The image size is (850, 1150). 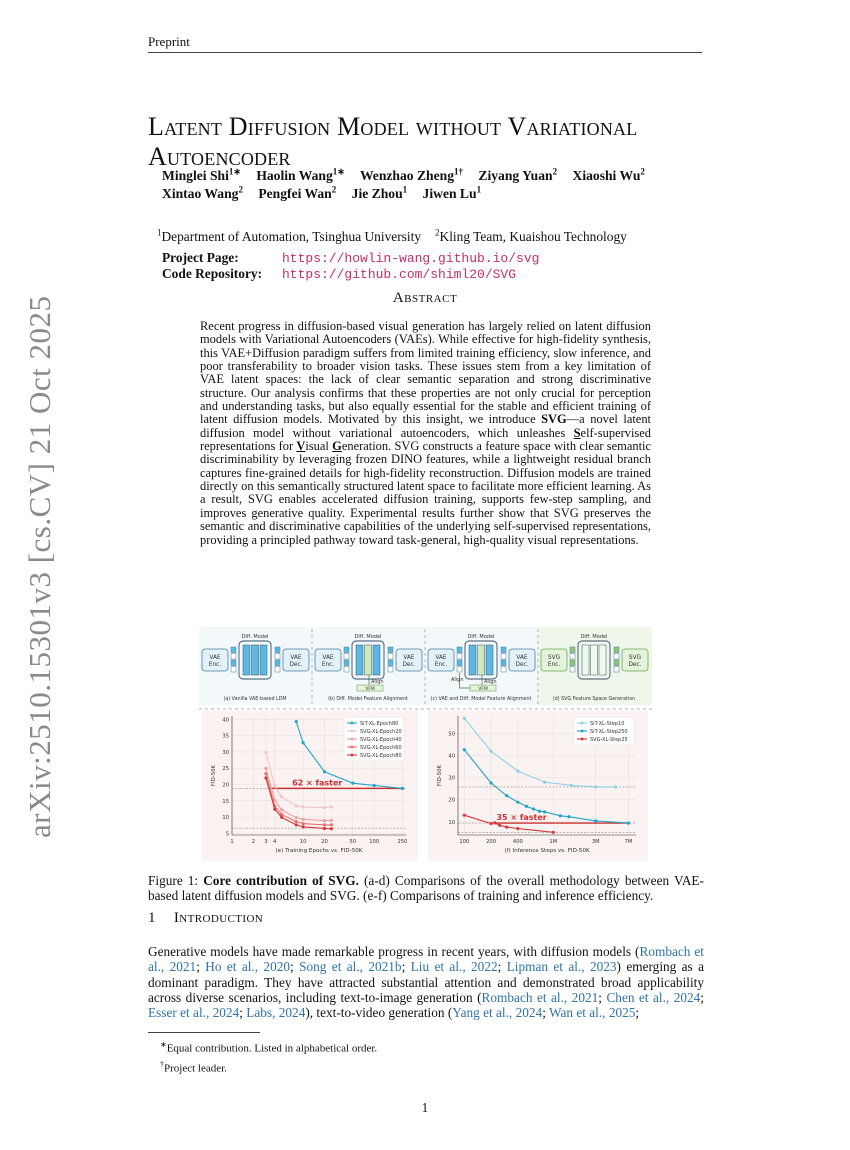 What do you see at coordinates (349, 755) in the screenshot?
I see `series-line-SiT-XL-Epoch80` at bounding box center [349, 755].